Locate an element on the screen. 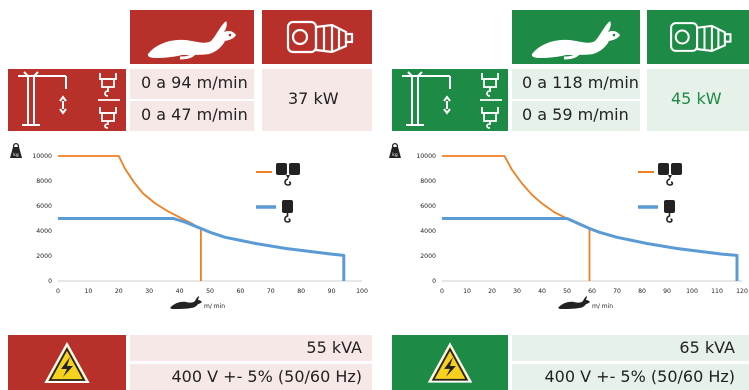 The width and height of the screenshot is (749, 390). right-warning-panel is located at coordinates (450, 362).